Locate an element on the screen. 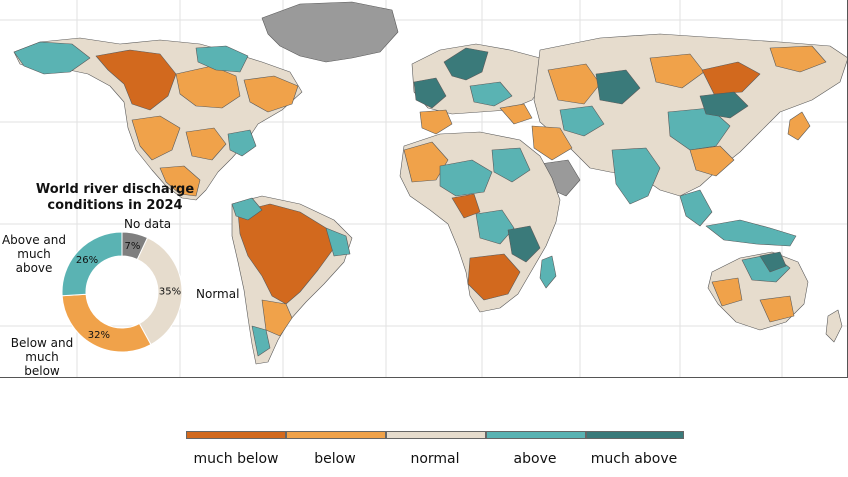 Image resolution: width=848 pixels, height=477 pixels. congo-above-region is located at coordinates (495, 227).